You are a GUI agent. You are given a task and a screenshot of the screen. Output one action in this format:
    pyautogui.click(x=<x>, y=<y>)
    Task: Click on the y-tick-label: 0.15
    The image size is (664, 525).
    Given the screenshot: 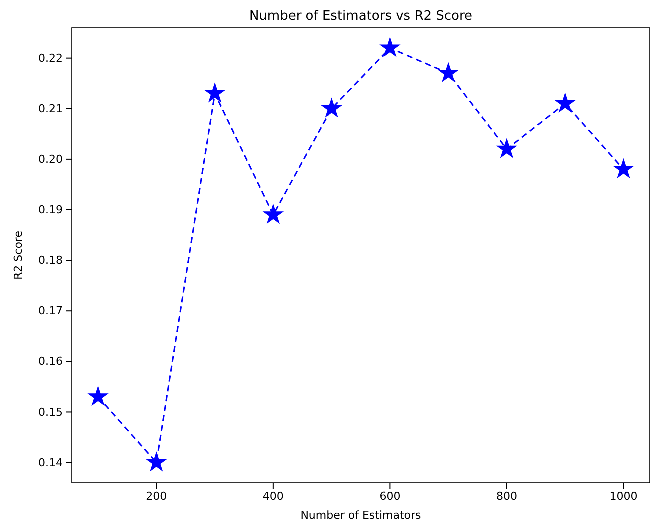 What is the action you would take?
    pyautogui.click(x=50, y=412)
    